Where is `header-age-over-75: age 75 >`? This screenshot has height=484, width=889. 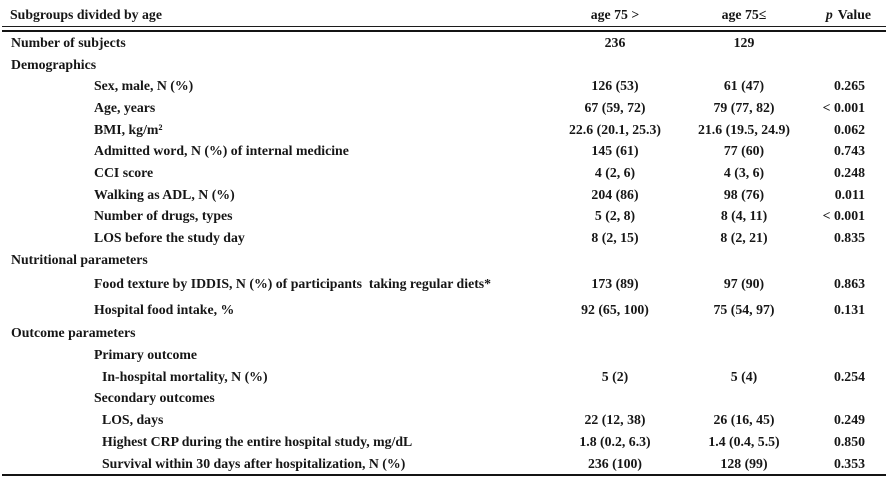 header-age-over-75: age 75 > is located at coordinates (615, 14).